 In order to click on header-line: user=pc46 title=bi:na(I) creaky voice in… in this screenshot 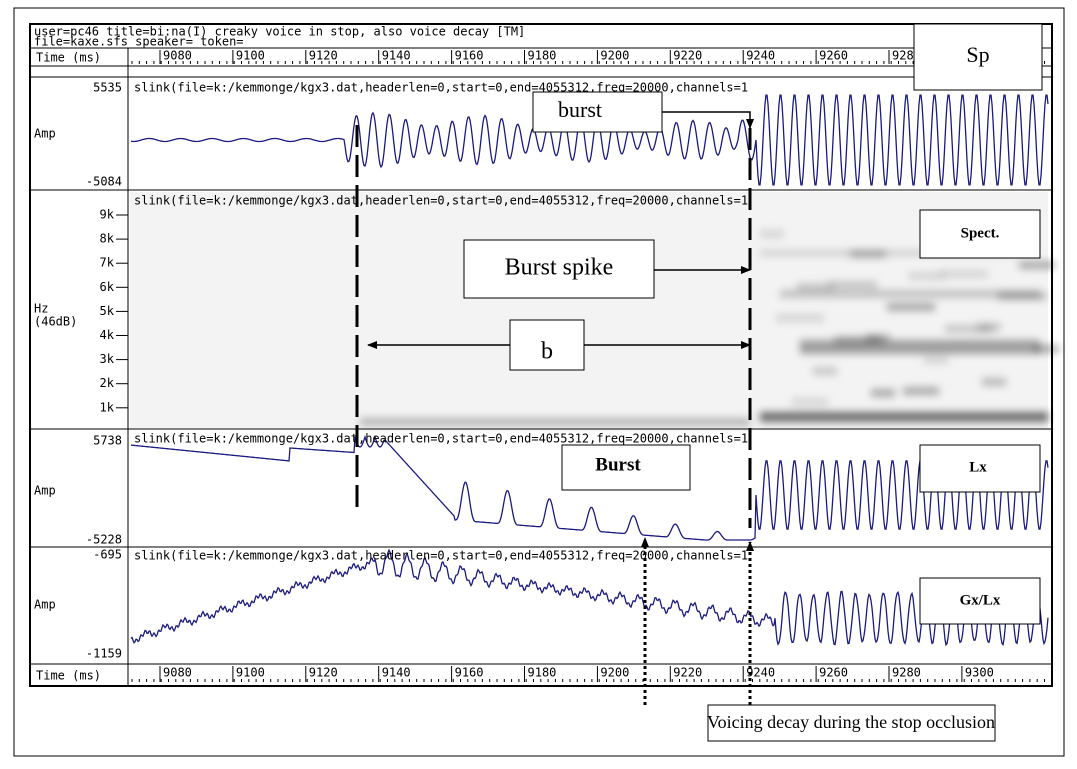, I will do `click(279, 32)`.